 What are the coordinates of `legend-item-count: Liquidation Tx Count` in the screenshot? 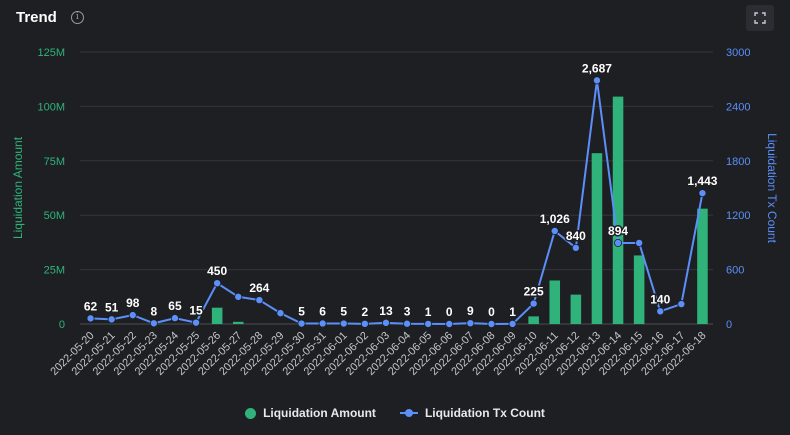 It's located at (472, 413).